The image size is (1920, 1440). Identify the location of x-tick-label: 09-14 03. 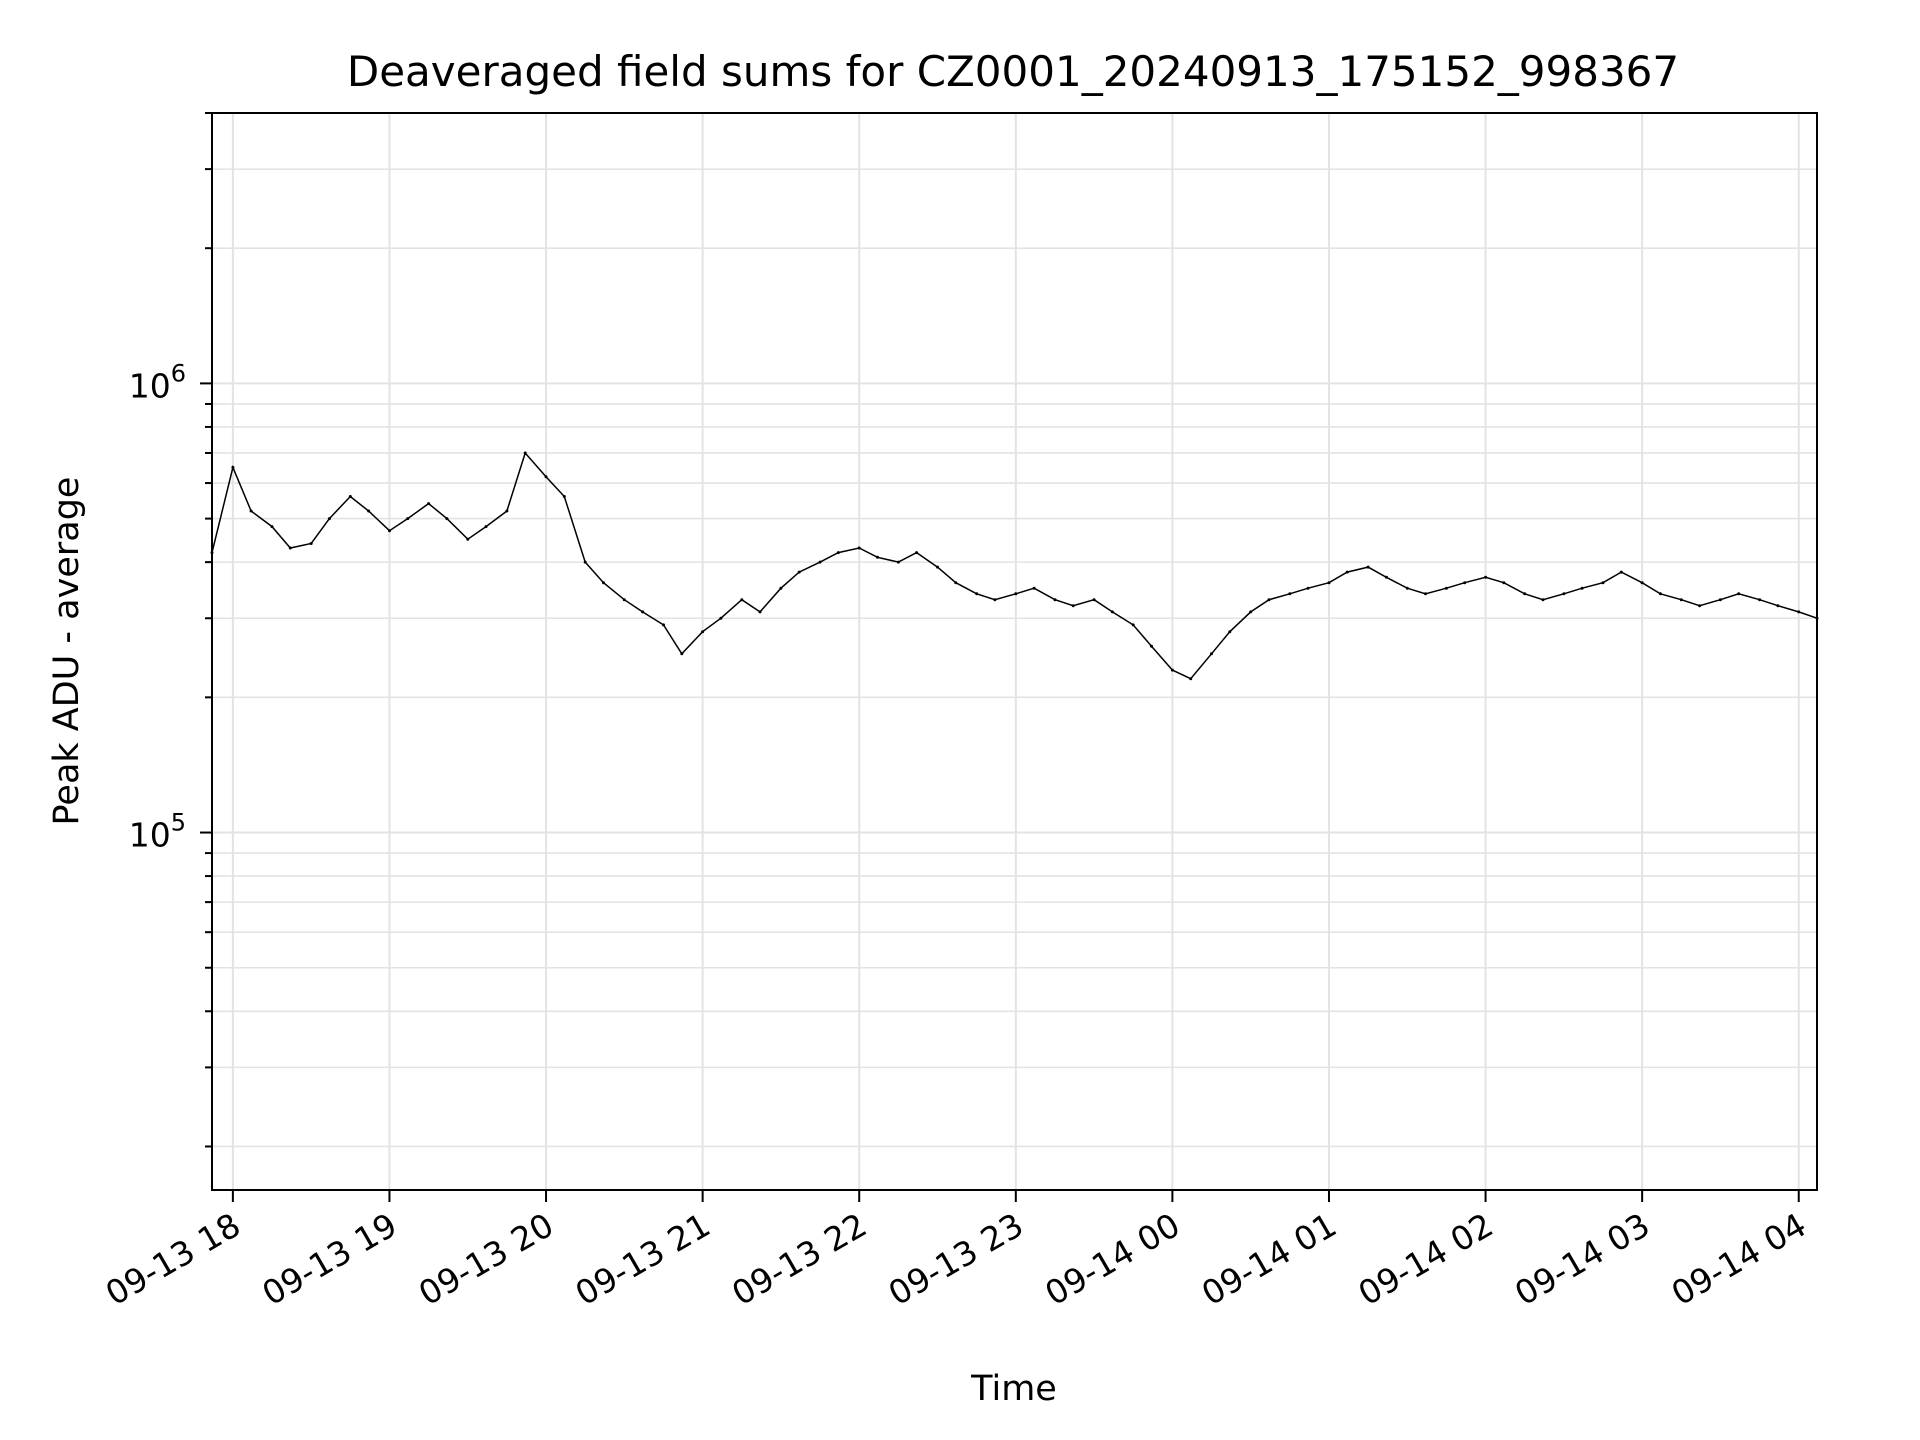
(1582, 1259).